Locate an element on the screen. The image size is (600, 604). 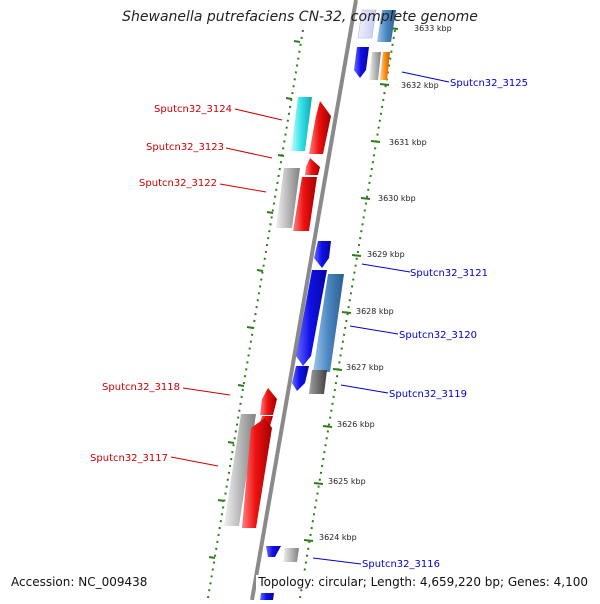
gene-label-3121: Sputcn32_3121 is located at coordinates (449, 273).